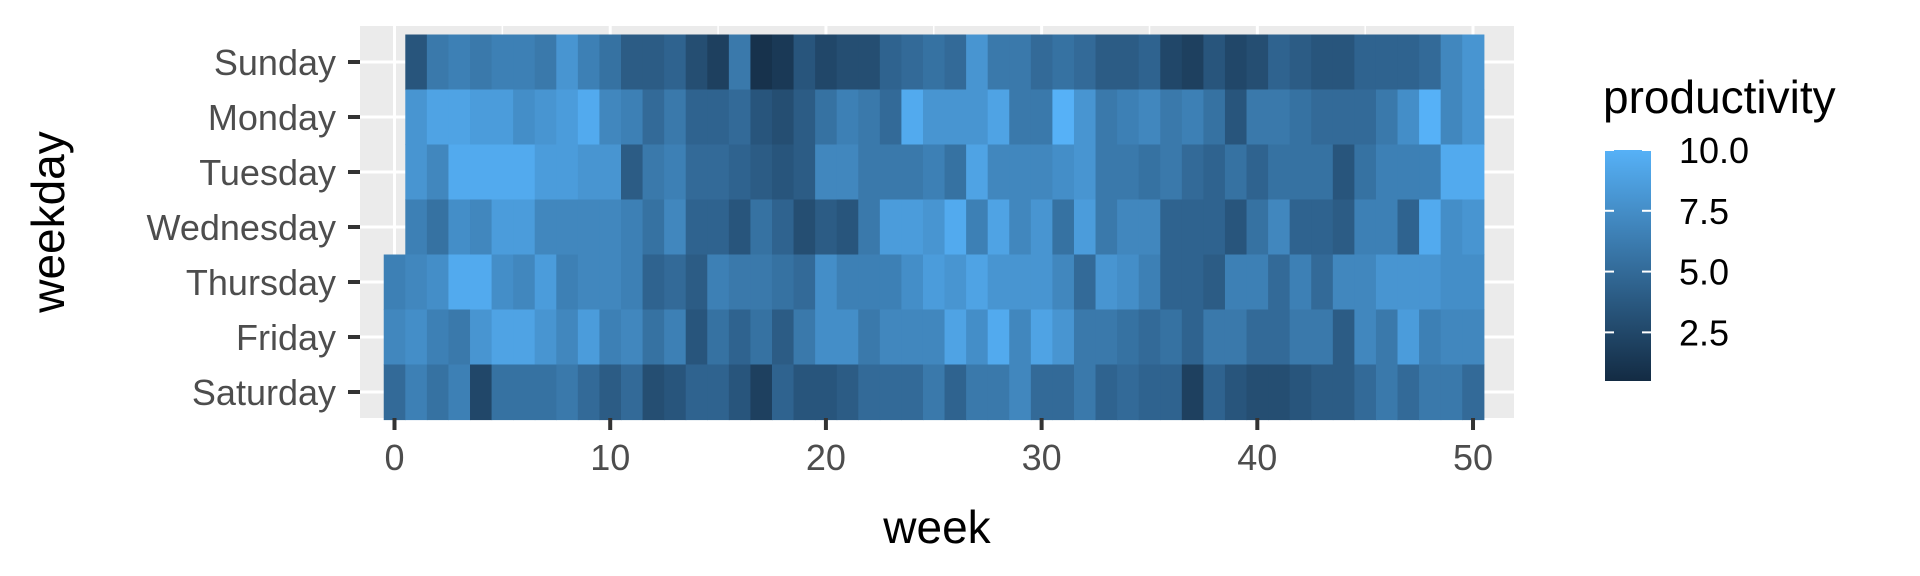  I want to click on y-tick-label: Saturday, so click(264, 392).